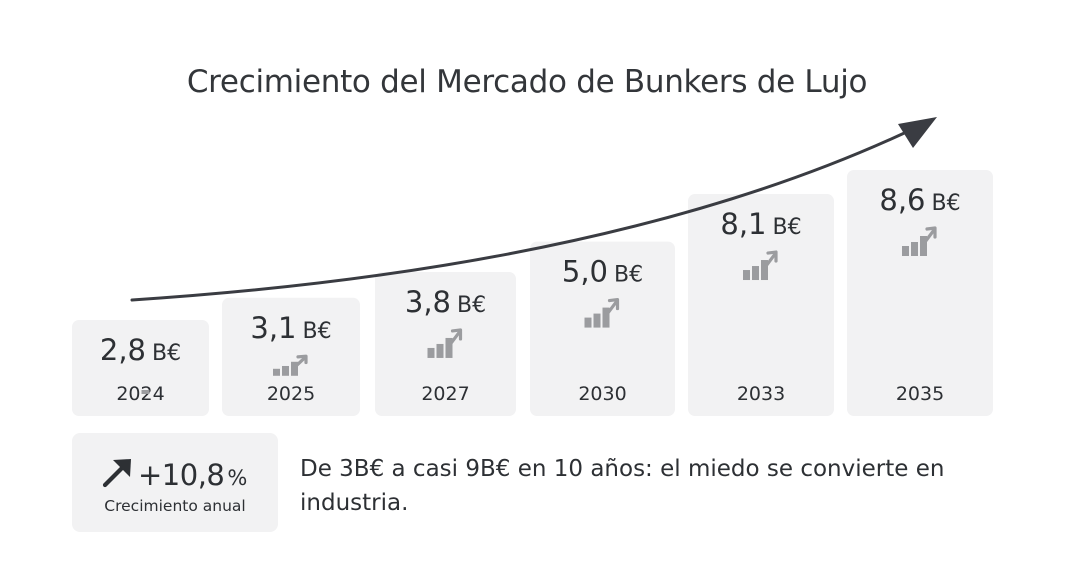 This screenshot has height=576, width=1080. I want to click on bar-group-2030: 5,0 B€ 2030, so click(602, 328).